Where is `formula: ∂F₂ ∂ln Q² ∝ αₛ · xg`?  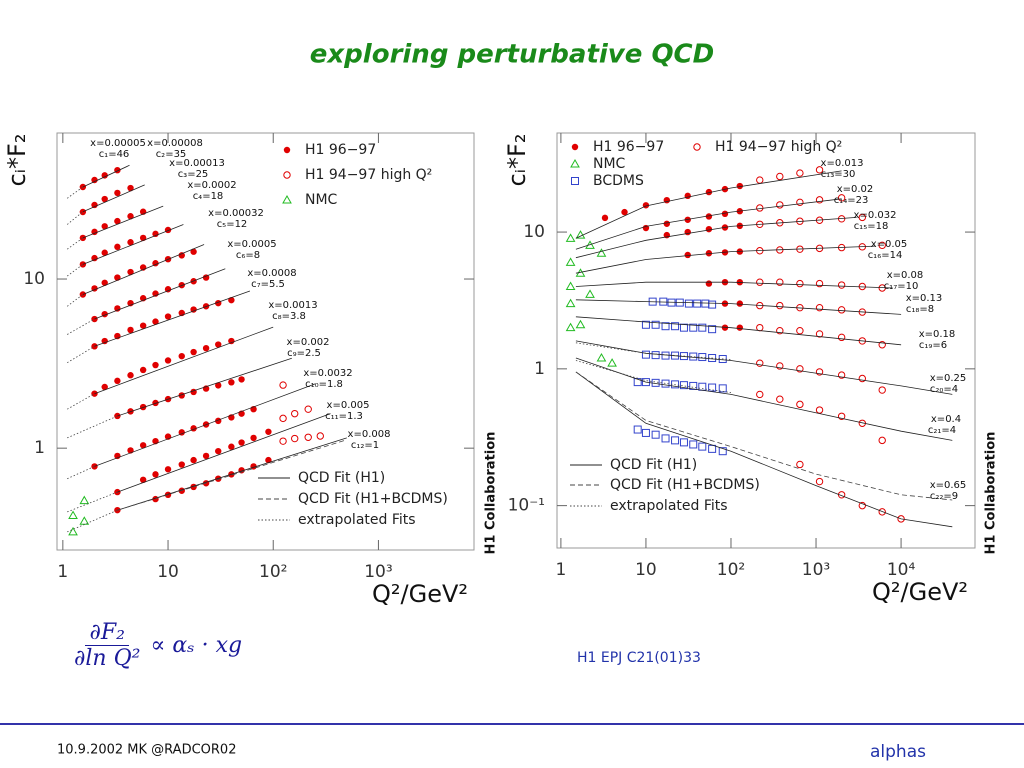
formula: ∂F₂ ∂ln Q² ∝ αₛ · xg is located at coordinates (156, 645).